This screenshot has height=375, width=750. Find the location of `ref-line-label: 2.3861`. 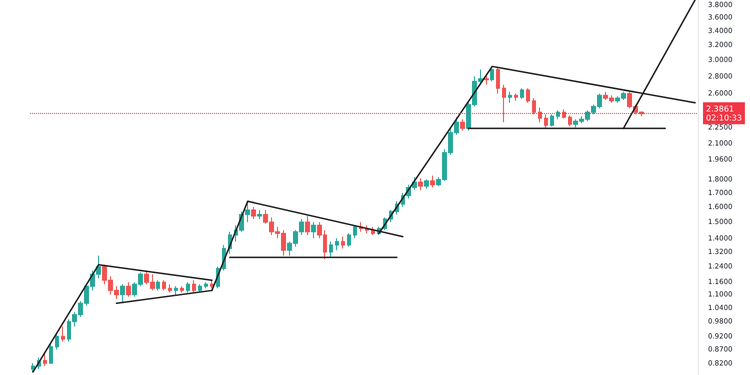

ref-line-label: 2.3861 is located at coordinates (720, 109).